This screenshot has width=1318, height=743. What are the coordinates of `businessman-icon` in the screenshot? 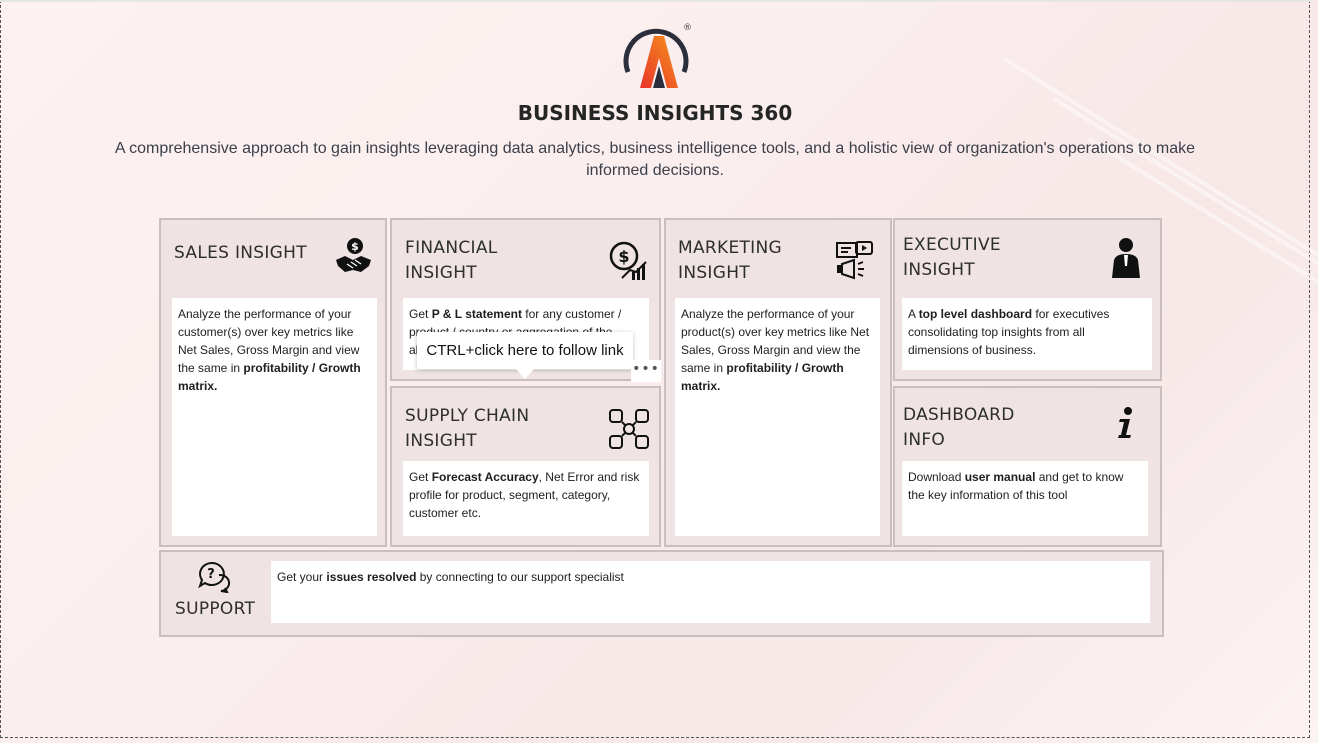 It's located at (1126, 258).